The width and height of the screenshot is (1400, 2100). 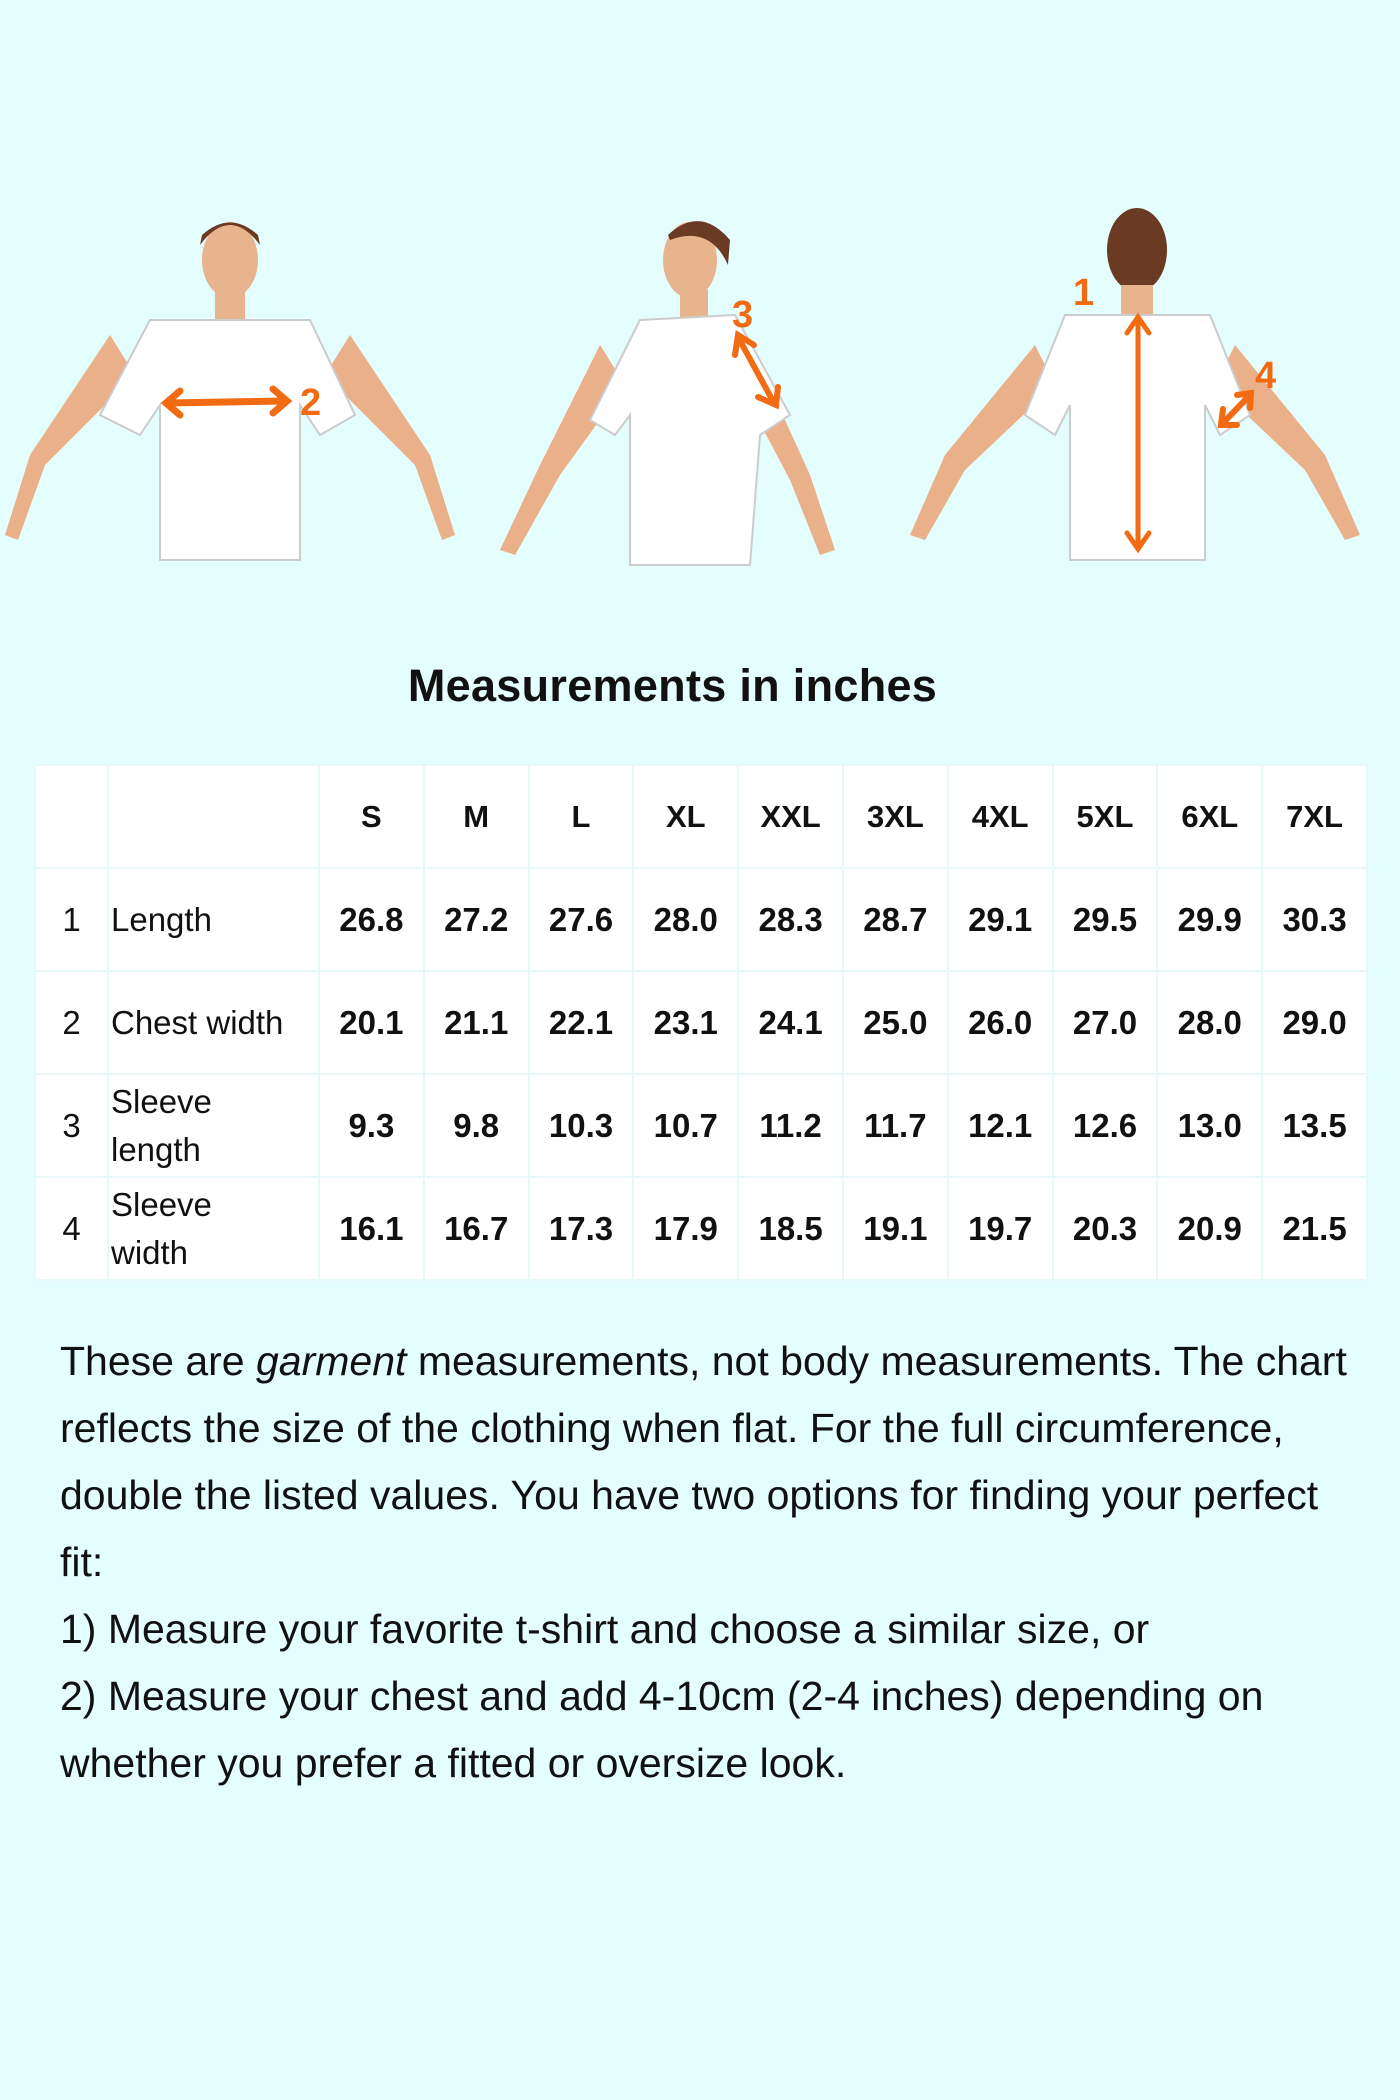 I want to click on value-cell: 11.7, so click(x=895, y=1125).